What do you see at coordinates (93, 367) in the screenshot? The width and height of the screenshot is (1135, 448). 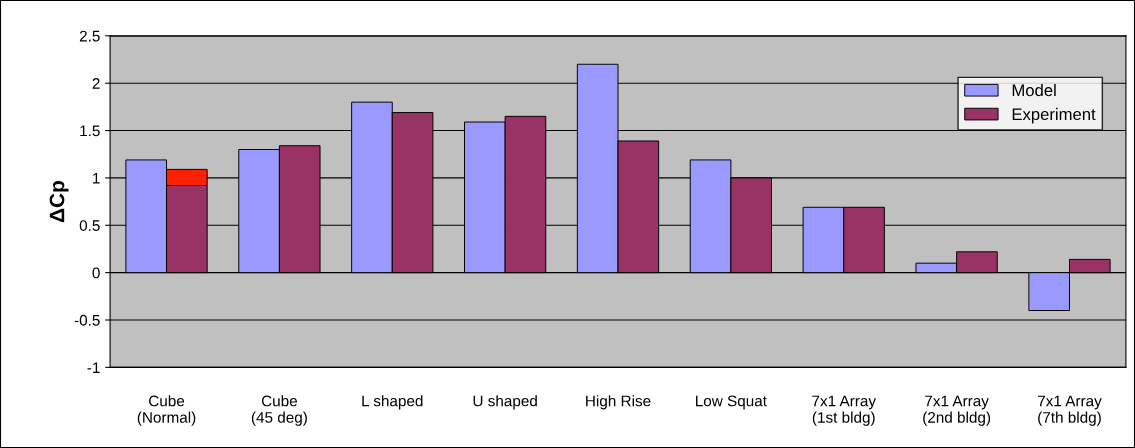 I see `y-tick-label: -1` at bounding box center [93, 367].